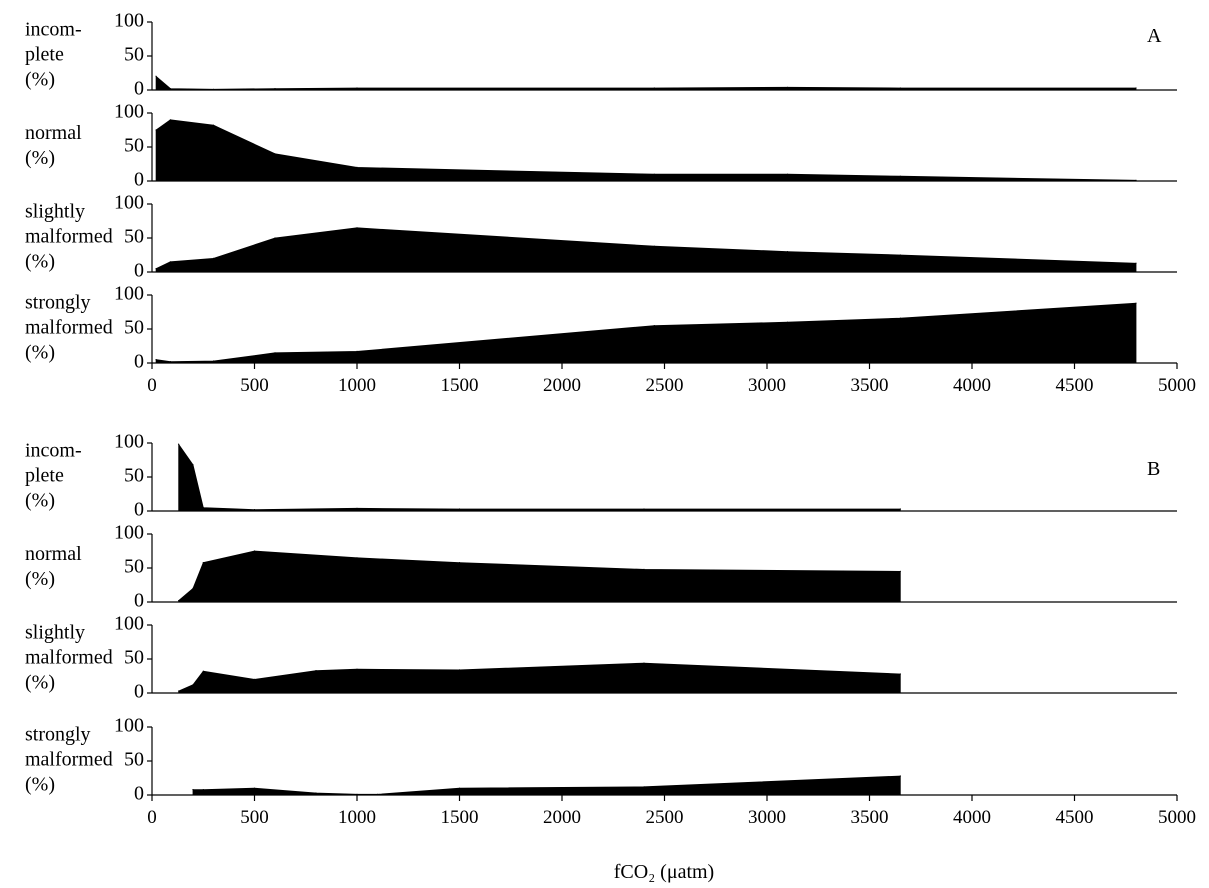  I want to click on panel-label-a: A, so click(1154, 36).